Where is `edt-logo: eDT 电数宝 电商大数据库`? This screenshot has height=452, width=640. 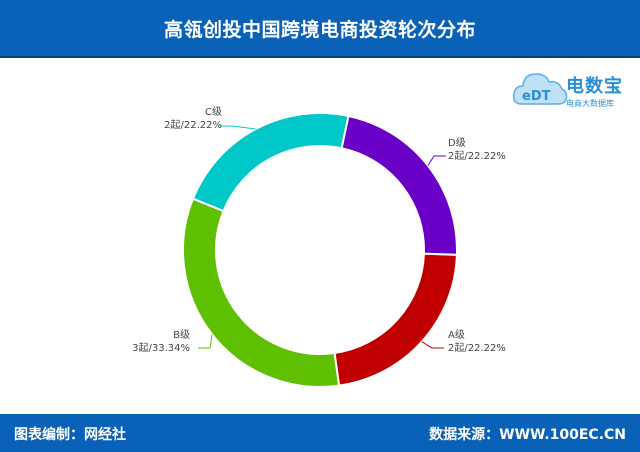
edt-logo: eDT 电数宝 电商大数据库 is located at coordinates (570, 90).